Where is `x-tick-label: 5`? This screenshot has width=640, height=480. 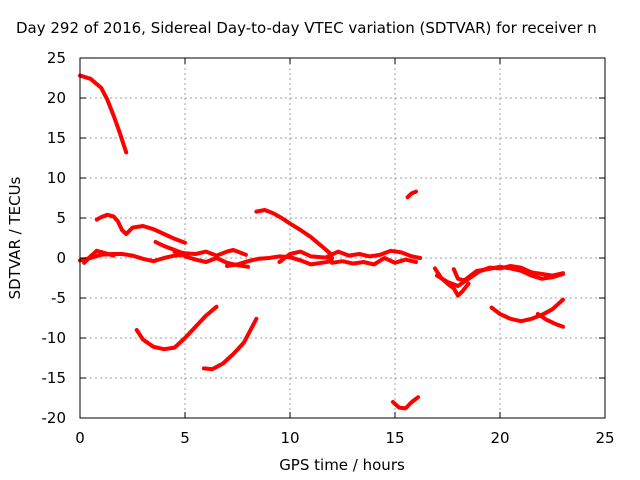
x-tick-label: 5 is located at coordinates (185, 438).